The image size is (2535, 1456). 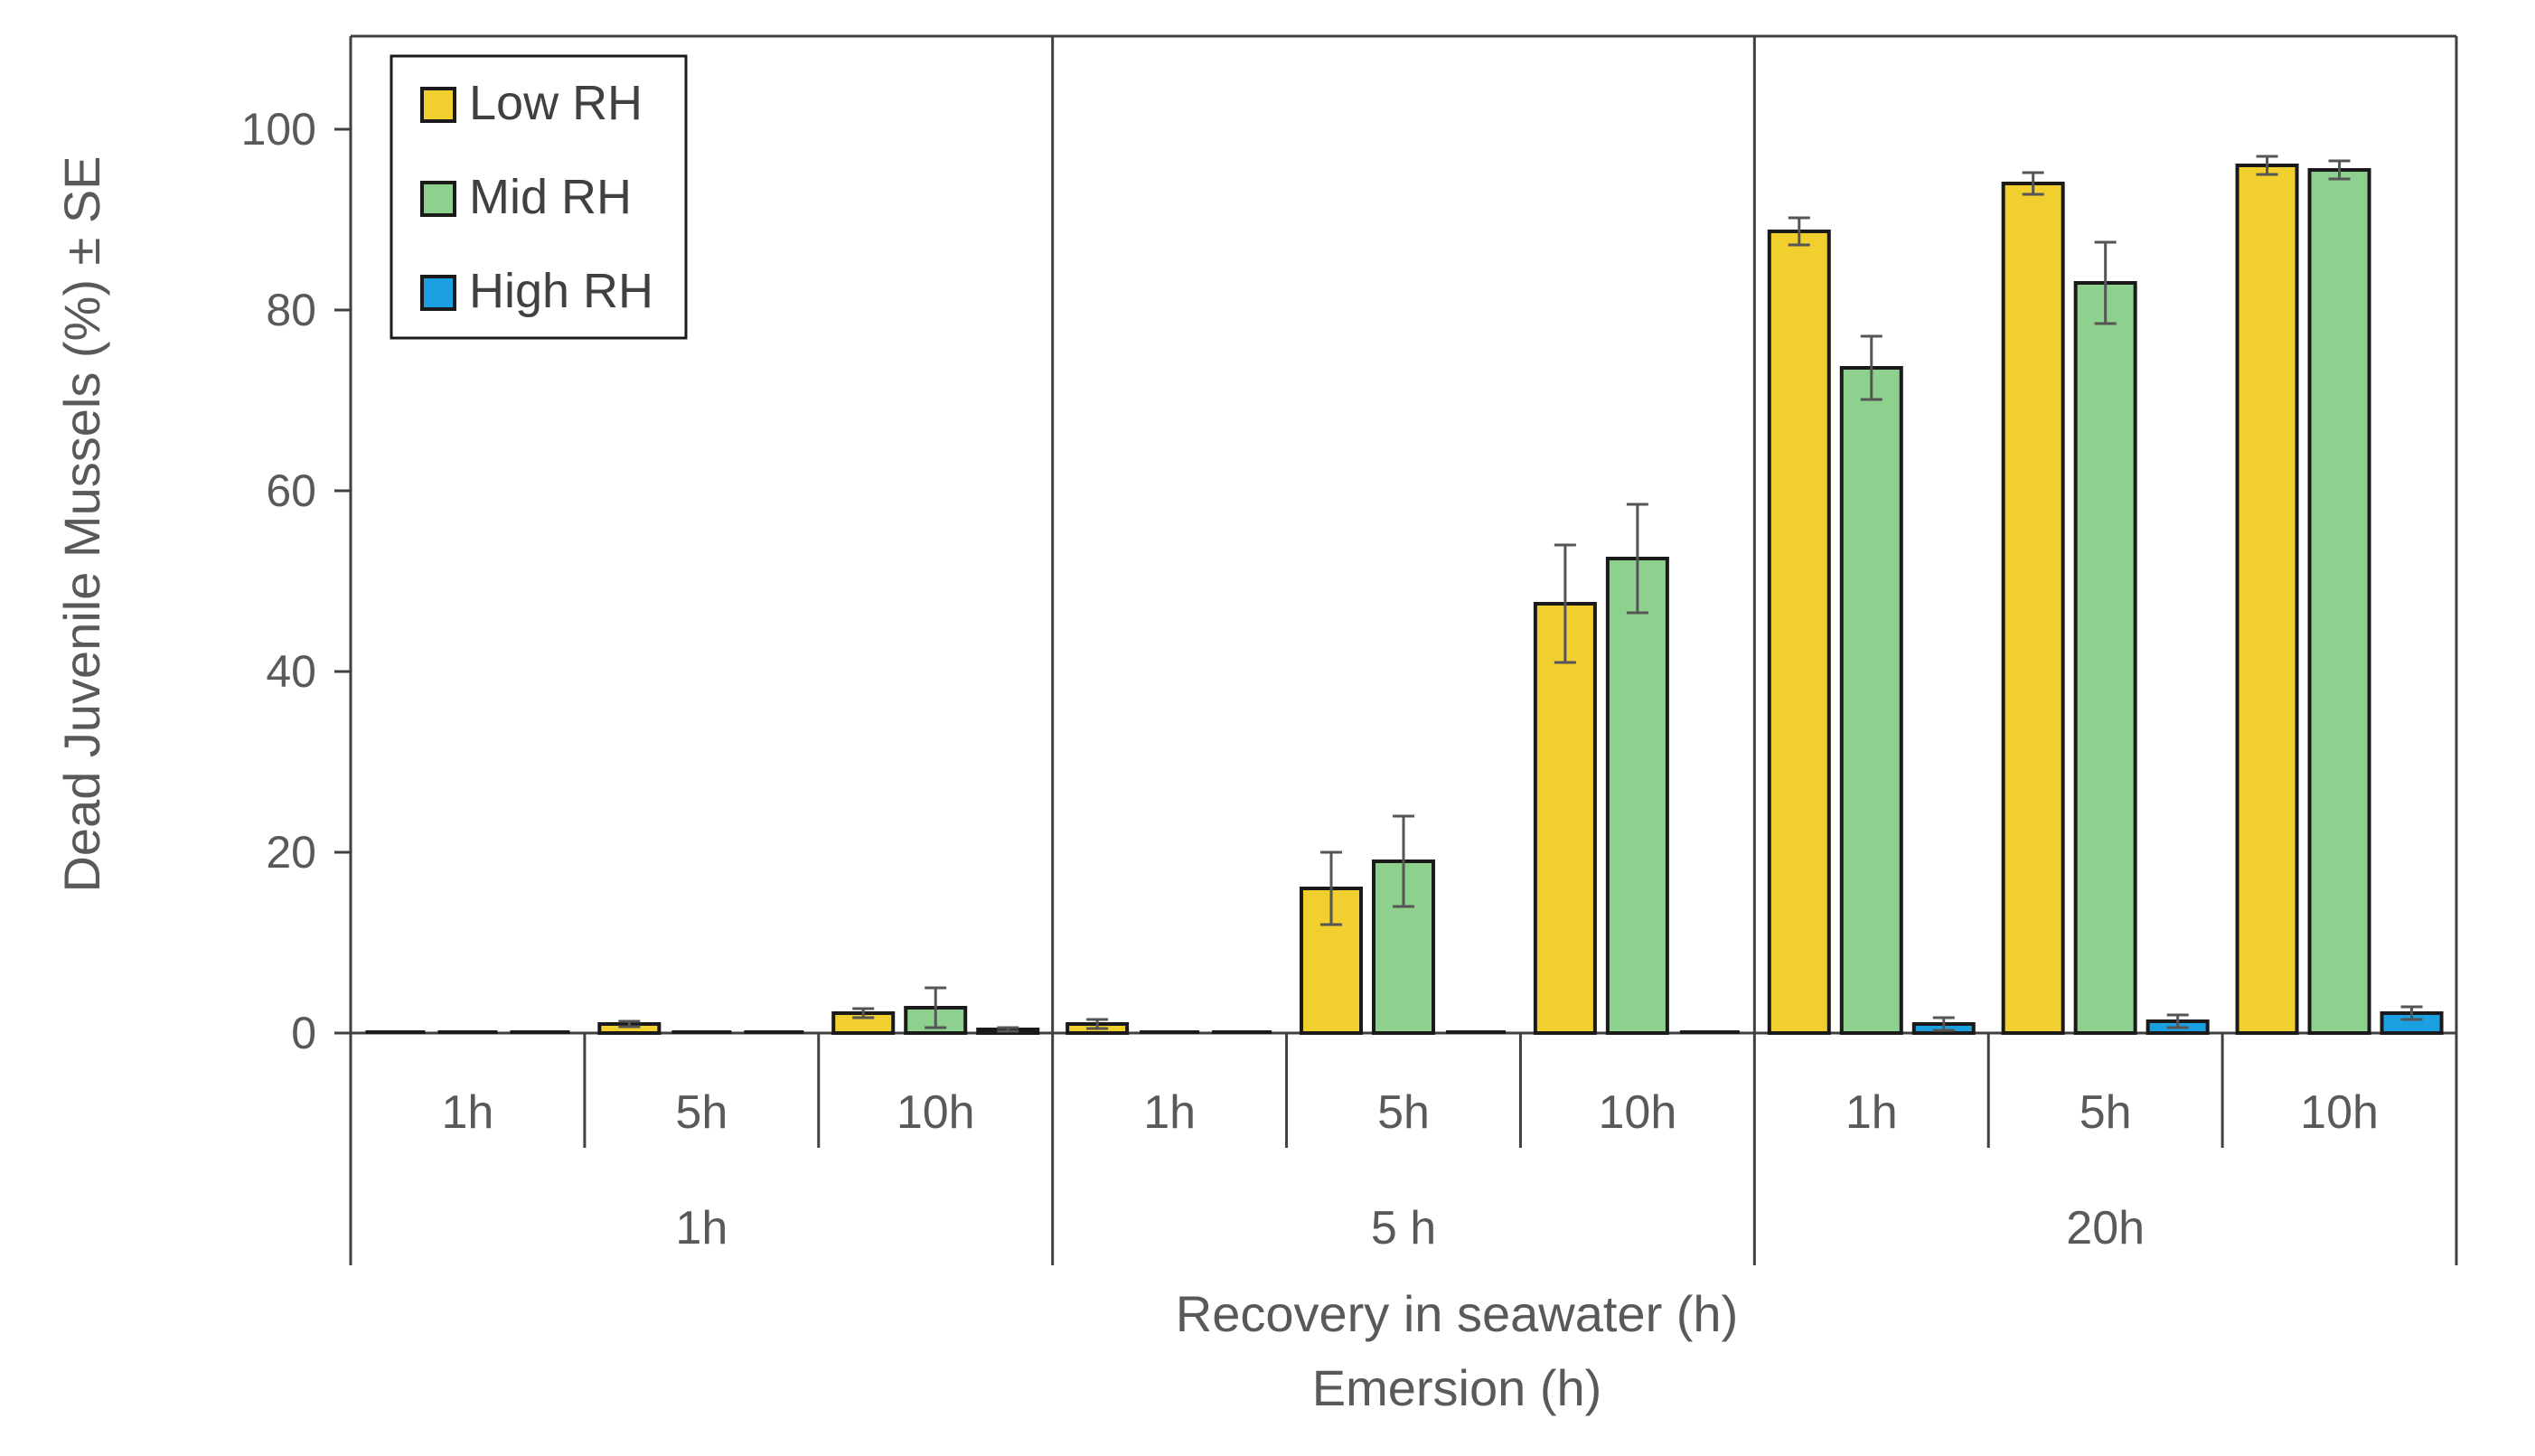 What do you see at coordinates (556, 103) in the screenshot?
I see `legend-label: Low RH` at bounding box center [556, 103].